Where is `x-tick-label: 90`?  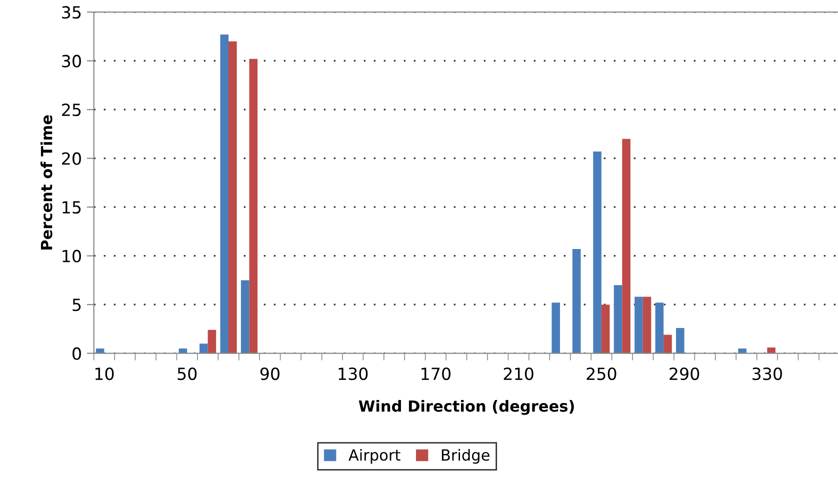 x-tick-label: 90 is located at coordinates (270, 374).